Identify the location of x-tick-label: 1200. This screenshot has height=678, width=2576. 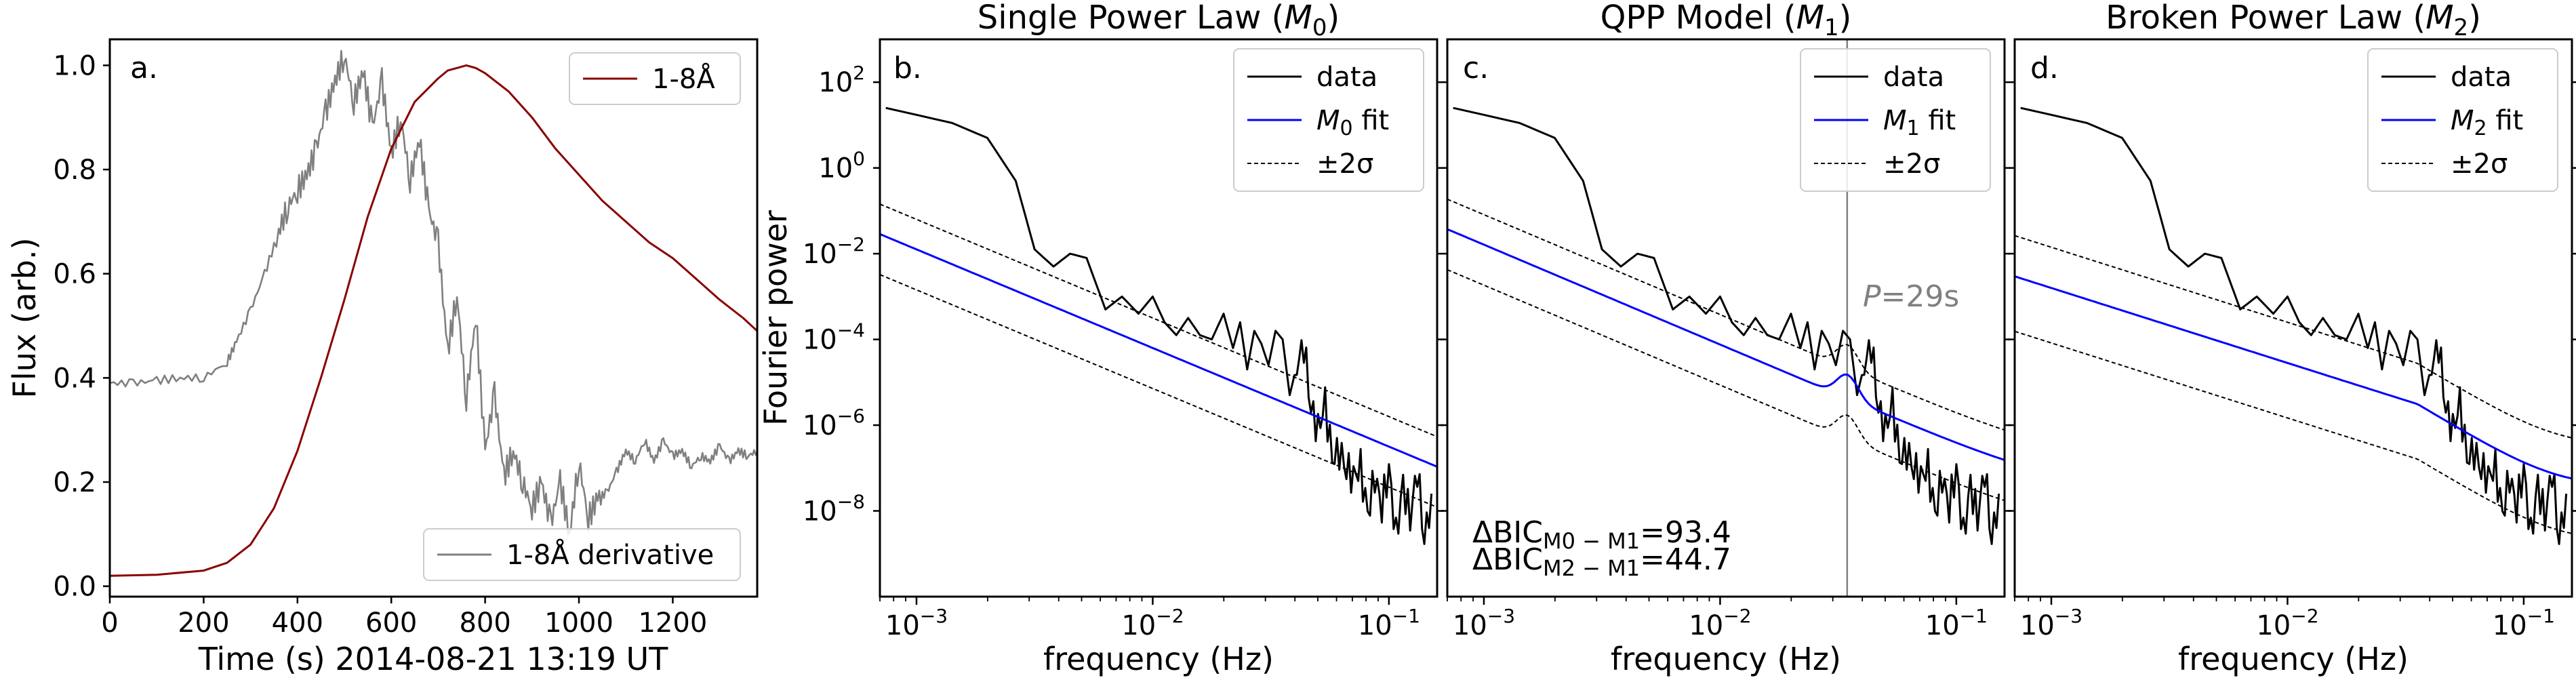
(673, 623).